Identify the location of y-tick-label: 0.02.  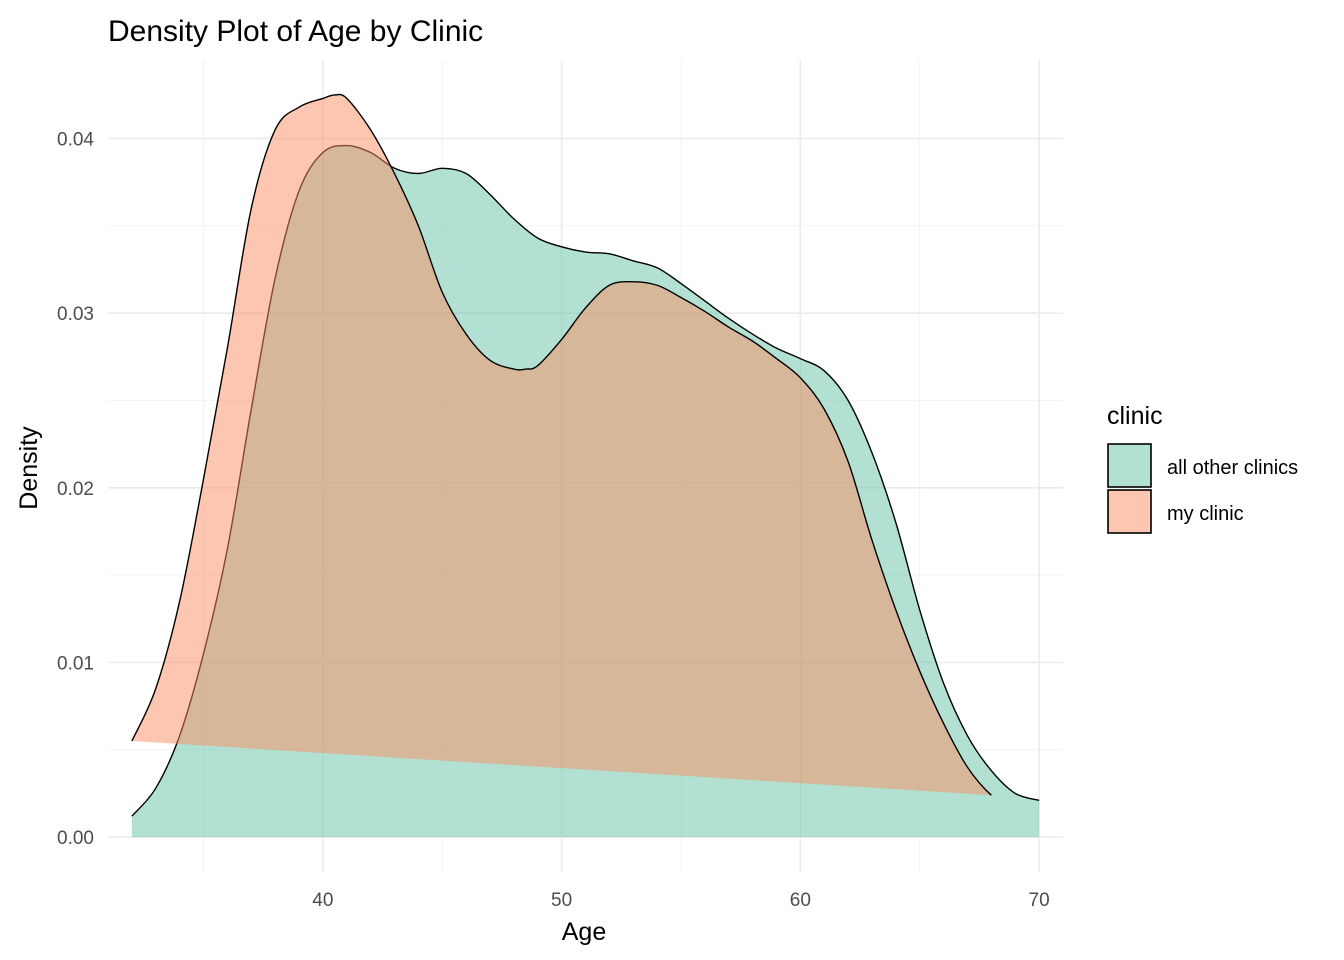
(75, 489).